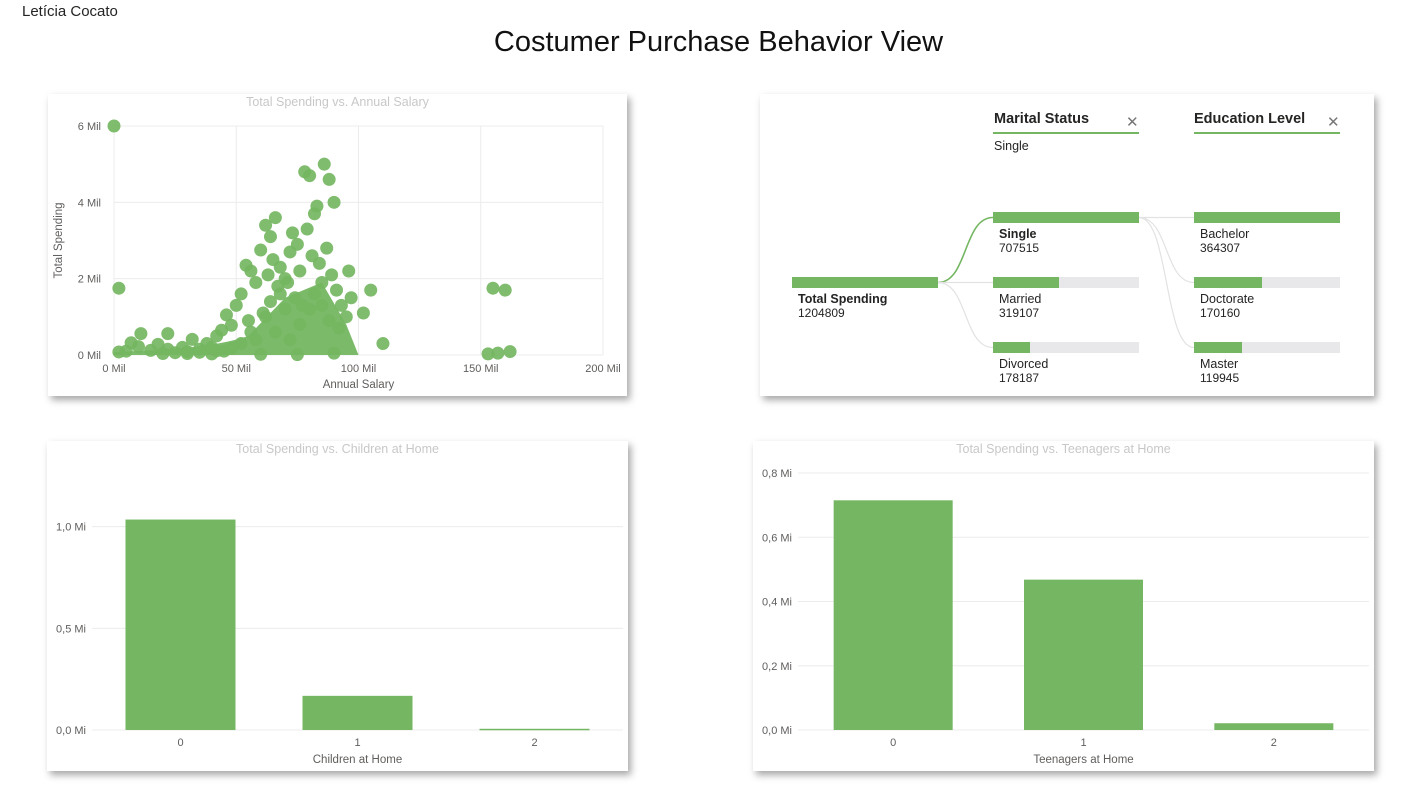 The width and height of the screenshot is (1413, 793). What do you see at coordinates (1220, 378) in the screenshot?
I see `node-value: 119945` at bounding box center [1220, 378].